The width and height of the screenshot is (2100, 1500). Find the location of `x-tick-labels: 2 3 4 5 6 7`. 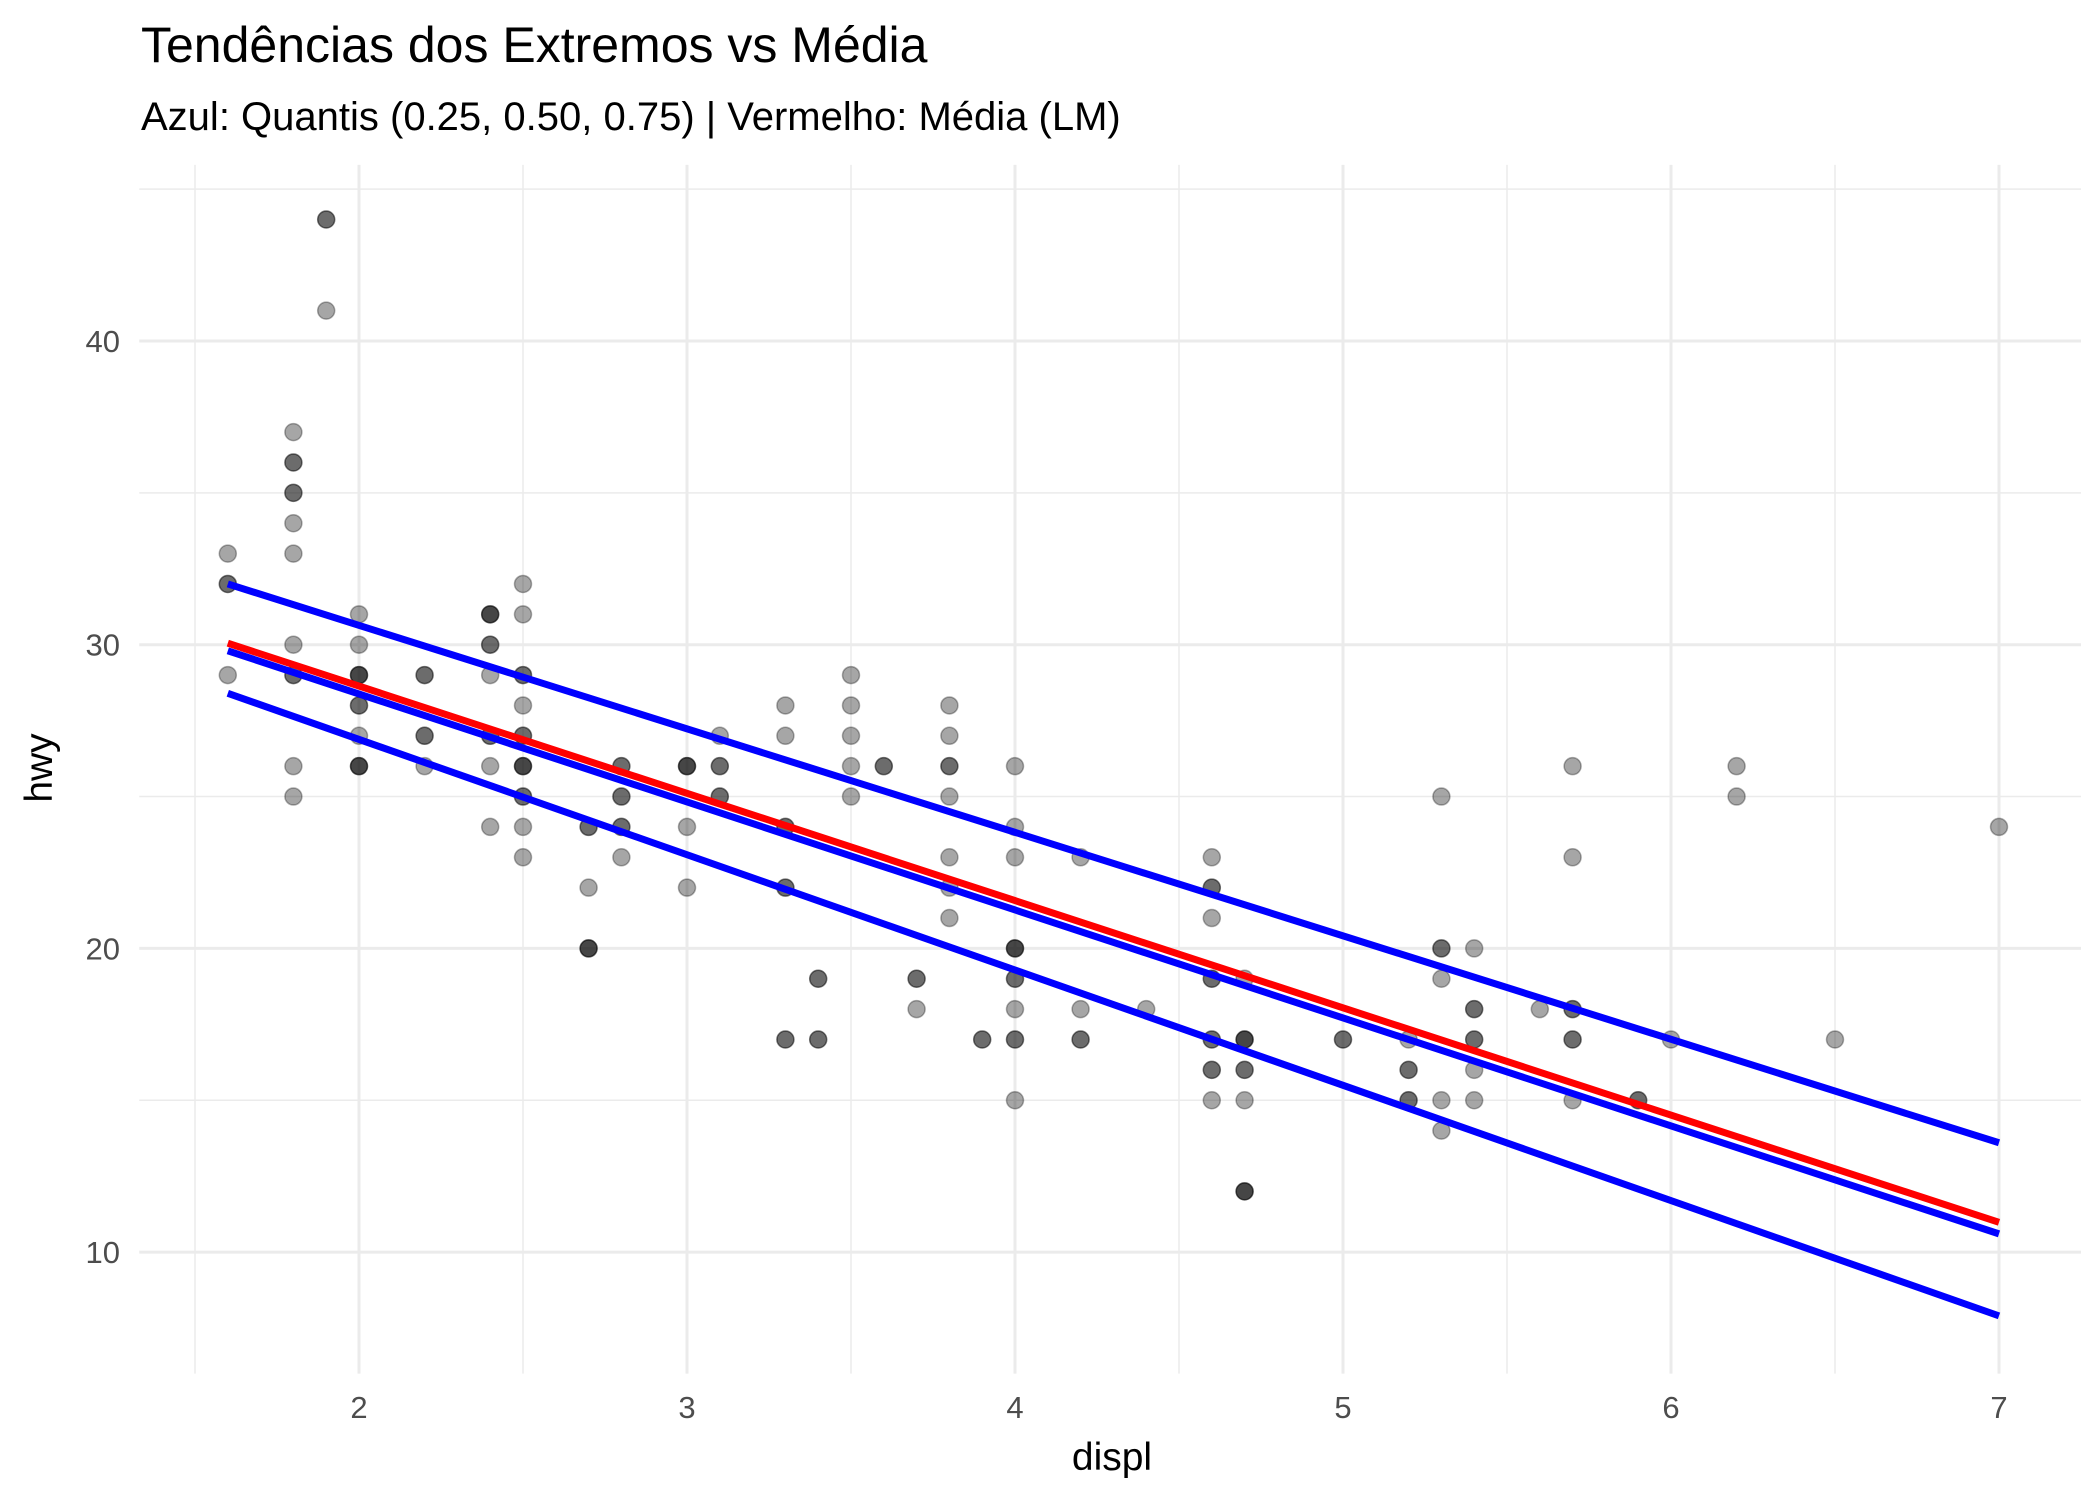

x-tick-labels: 2 3 4 5 6 7 is located at coordinates (1178, 1407).